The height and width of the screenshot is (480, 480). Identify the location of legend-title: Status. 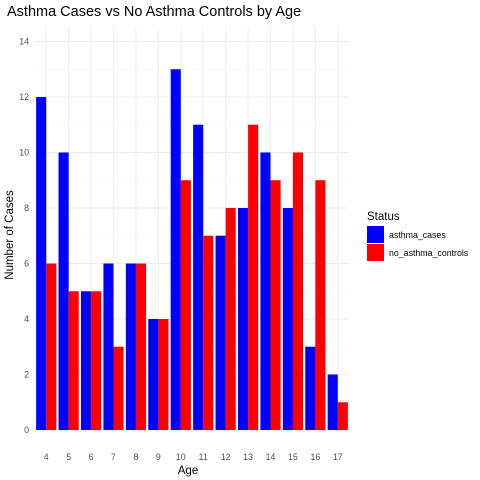
(383, 217).